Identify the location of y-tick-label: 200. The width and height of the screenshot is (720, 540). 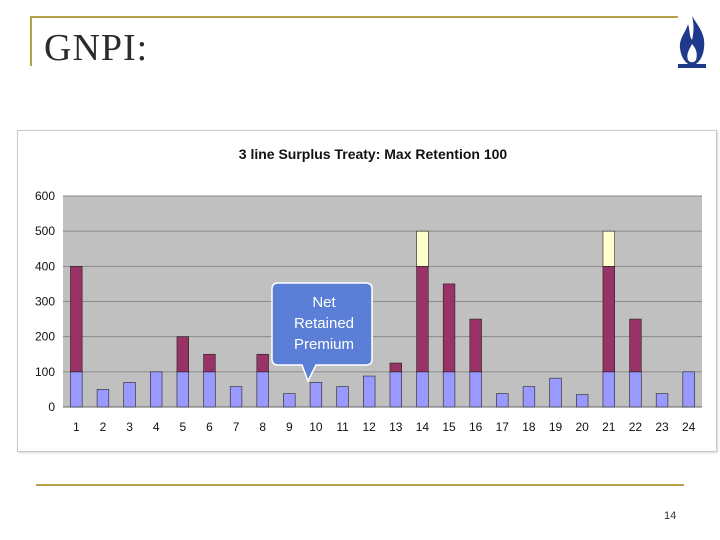
(45, 337).